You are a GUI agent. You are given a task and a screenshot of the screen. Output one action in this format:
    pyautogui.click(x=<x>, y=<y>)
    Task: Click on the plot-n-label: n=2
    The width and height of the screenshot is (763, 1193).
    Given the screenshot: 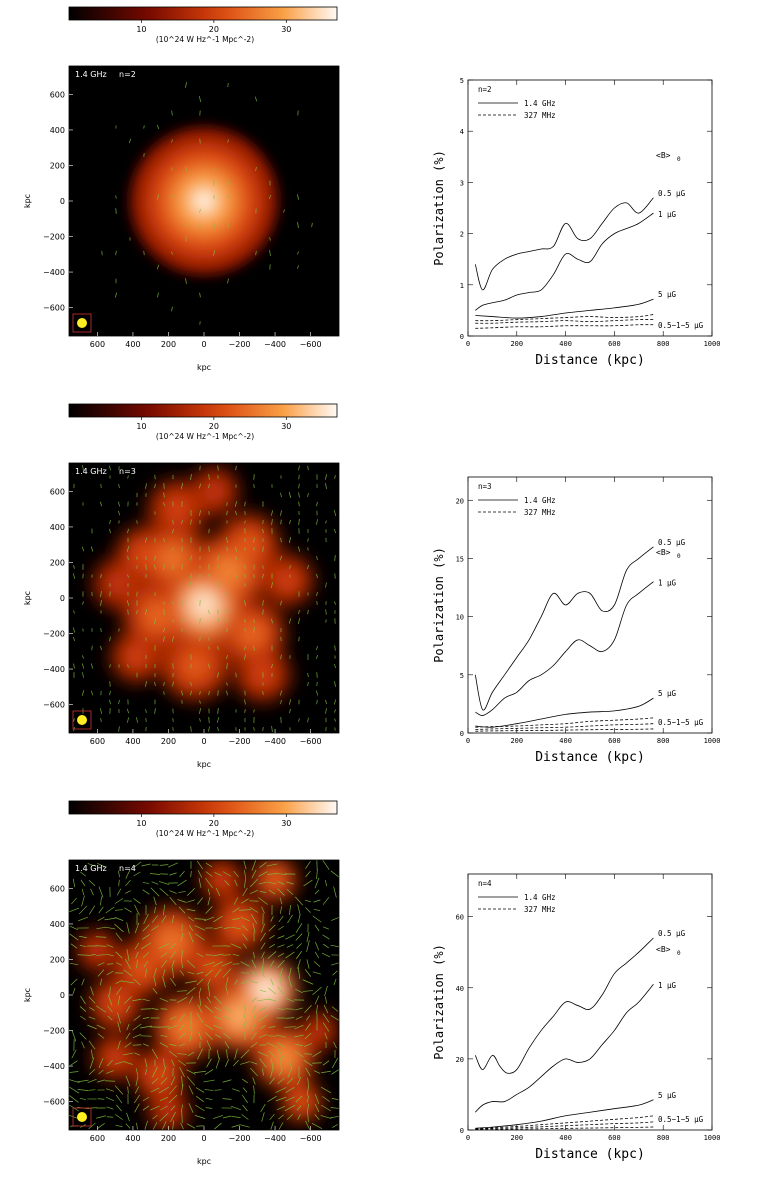 What is the action you would take?
    pyautogui.click(x=485, y=89)
    